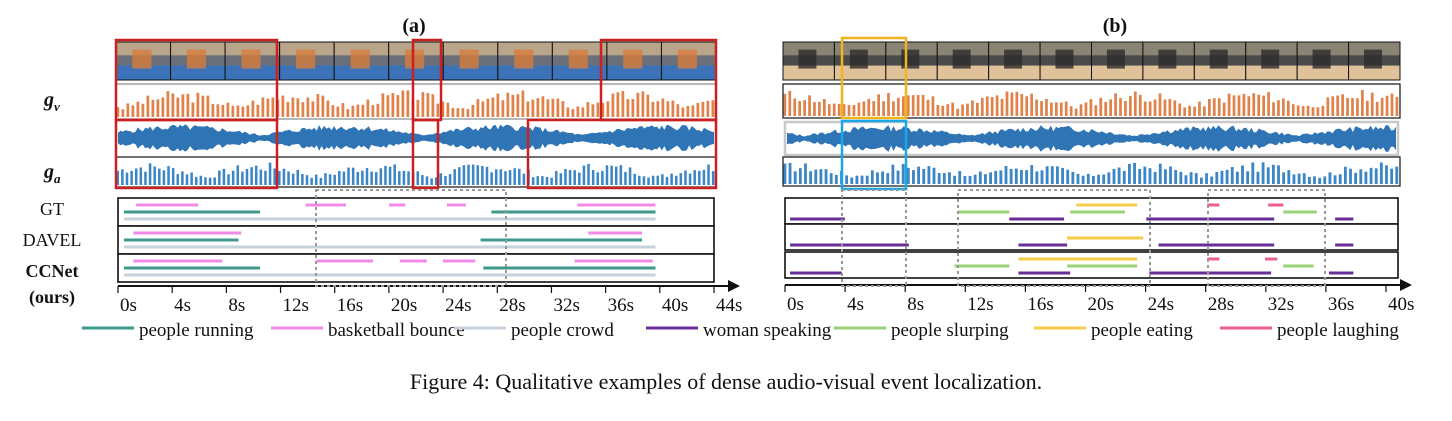 This screenshot has width=1452, height=421. I want to click on a-dashed-region, so click(411, 238).